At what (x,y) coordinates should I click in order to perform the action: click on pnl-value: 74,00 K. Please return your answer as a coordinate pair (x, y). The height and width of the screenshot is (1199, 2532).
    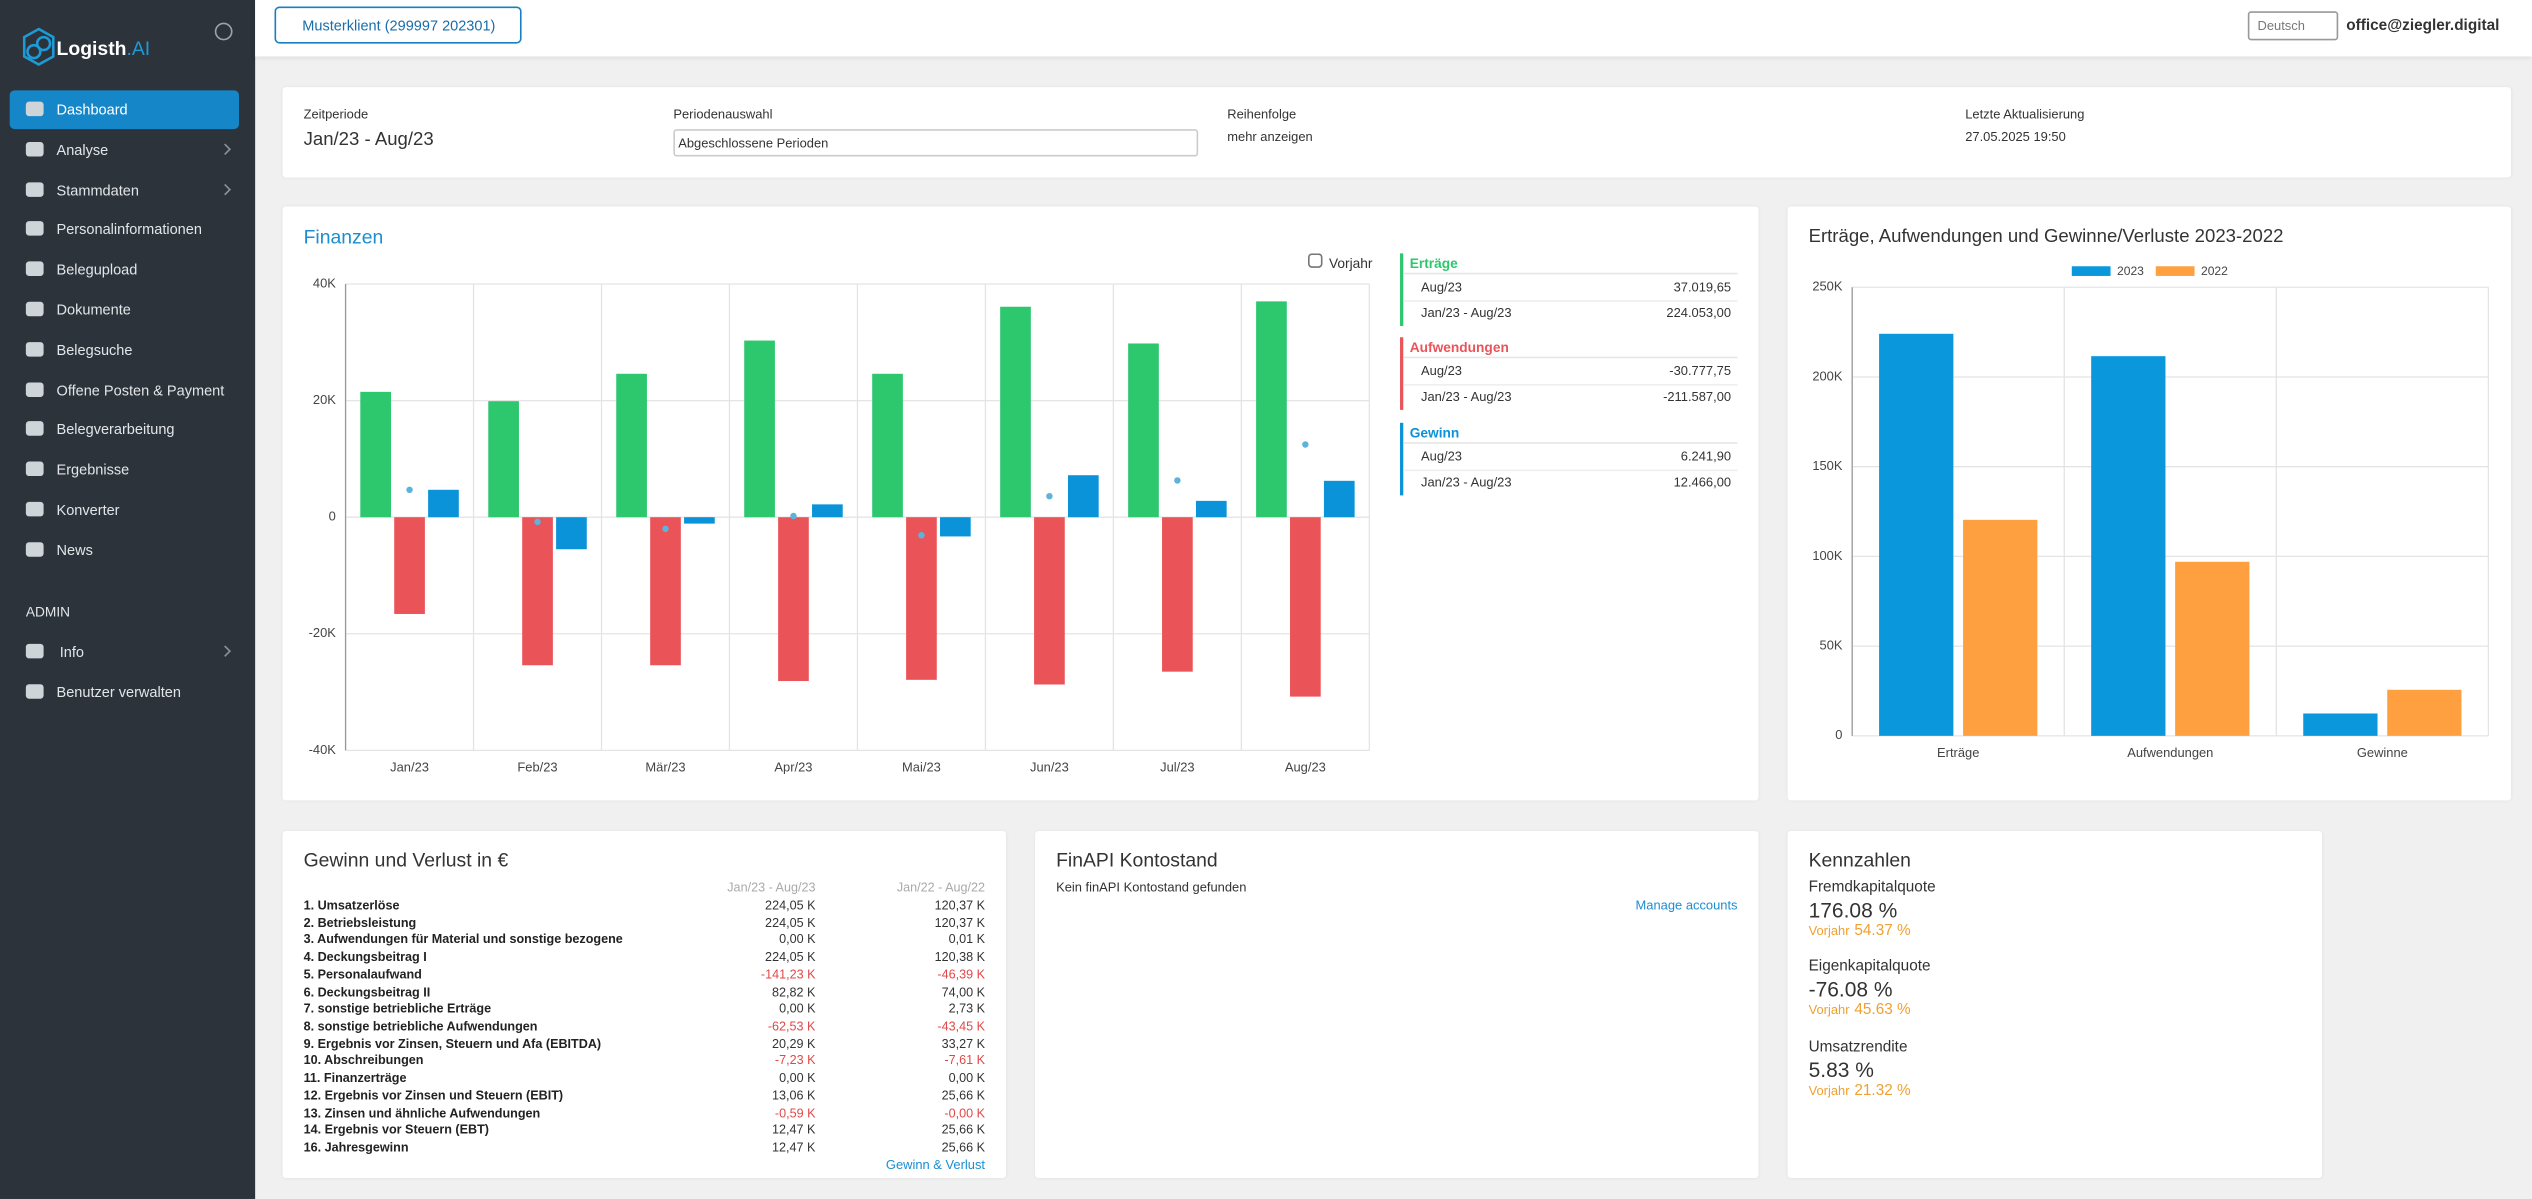
    Looking at the image, I should click on (963, 992).